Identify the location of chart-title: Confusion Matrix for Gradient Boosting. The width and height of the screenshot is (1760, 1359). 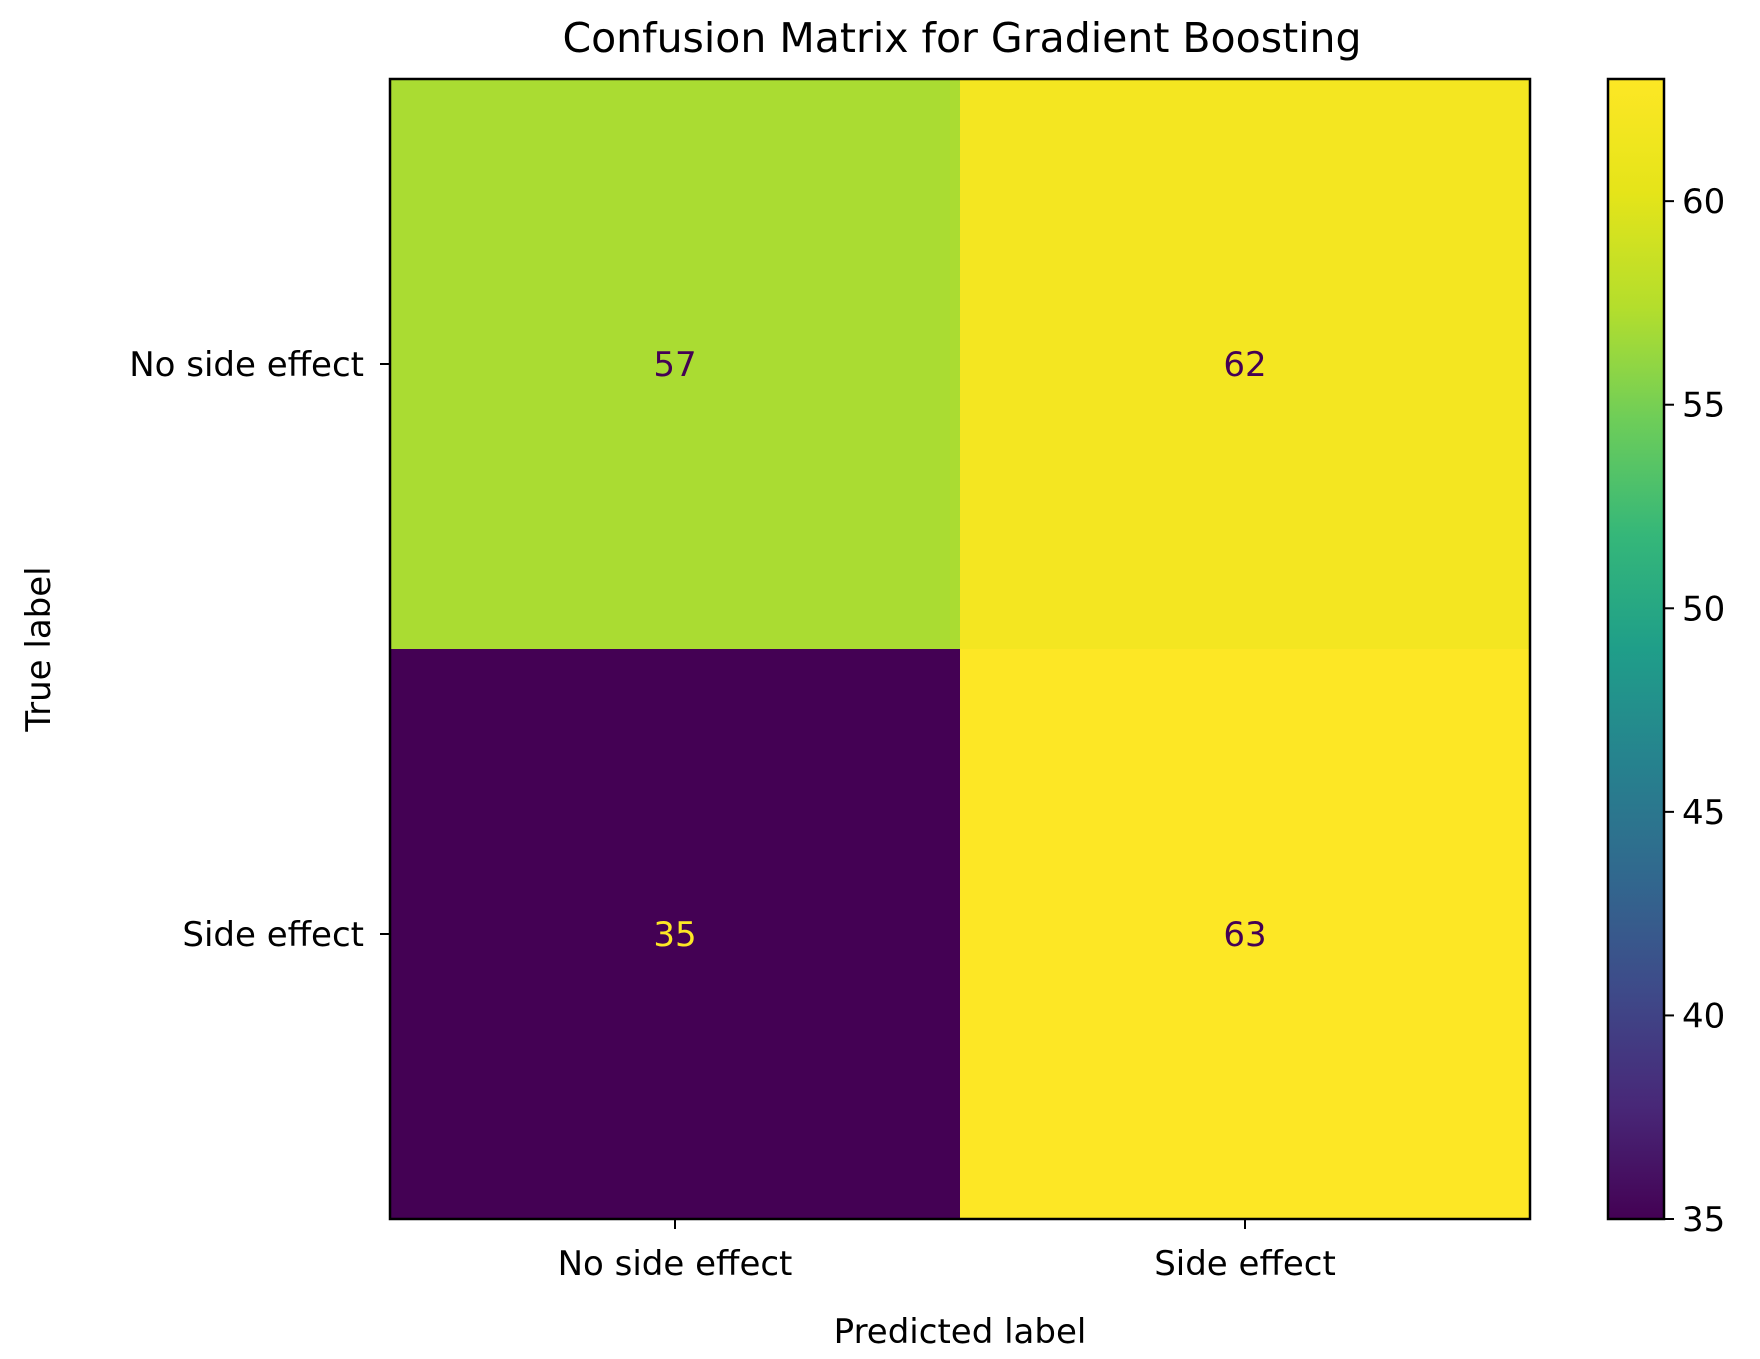
(961, 38).